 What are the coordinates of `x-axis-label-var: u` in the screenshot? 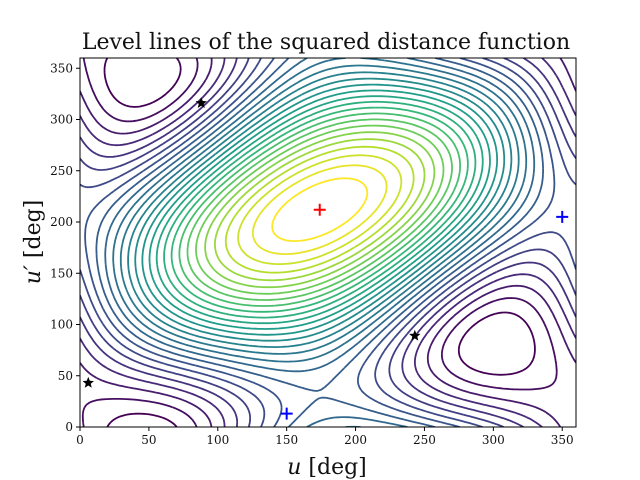 It's located at (294, 467).